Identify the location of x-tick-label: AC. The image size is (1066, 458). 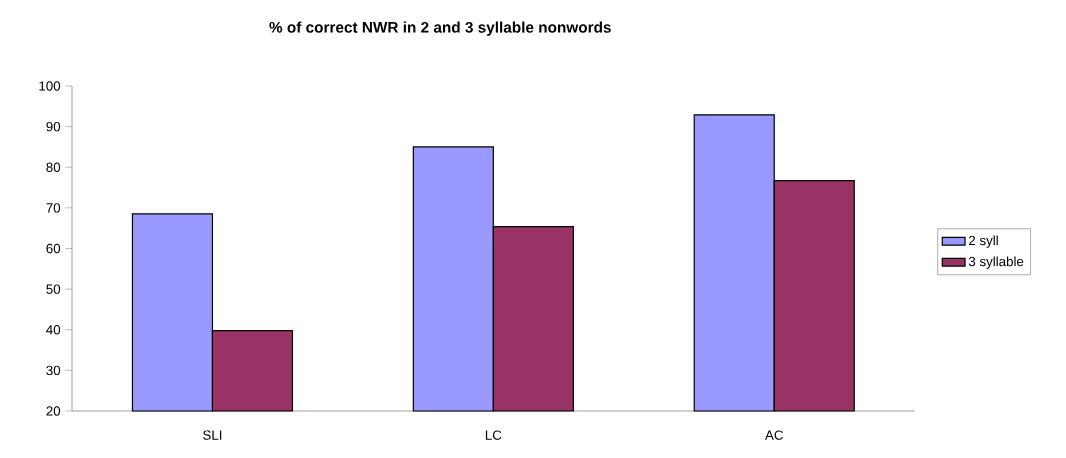
(773, 435).